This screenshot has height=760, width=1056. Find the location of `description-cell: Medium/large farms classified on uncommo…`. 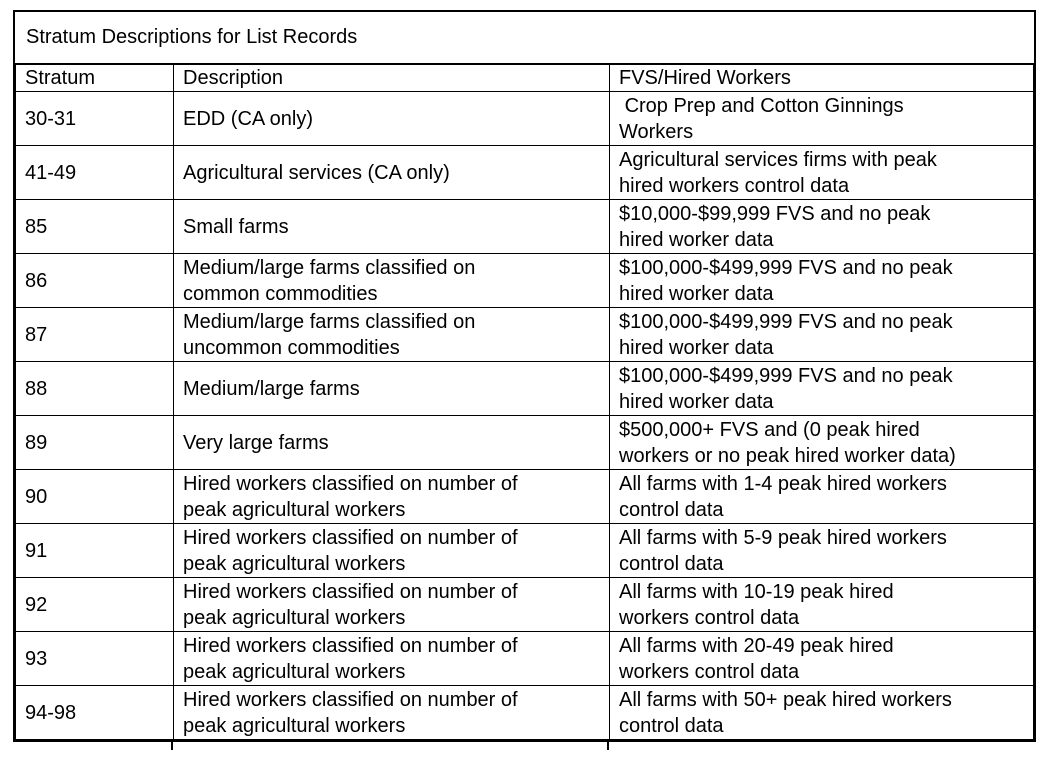

description-cell: Medium/large farms classified on uncommo… is located at coordinates (391, 334).